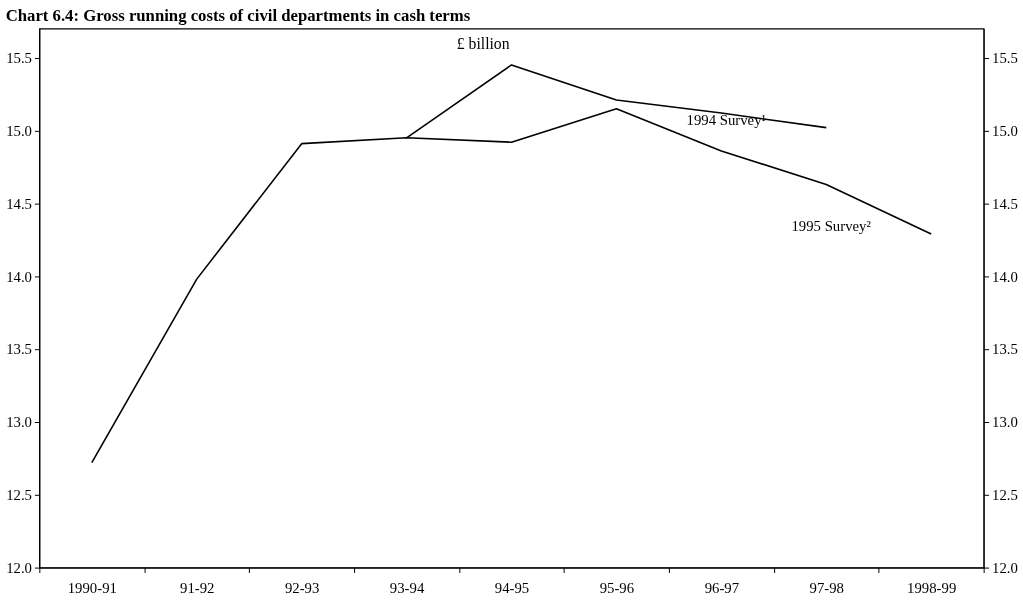  What do you see at coordinates (1005, 495) in the screenshot?
I see `y2-tick-label: 12.5` at bounding box center [1005, 495].